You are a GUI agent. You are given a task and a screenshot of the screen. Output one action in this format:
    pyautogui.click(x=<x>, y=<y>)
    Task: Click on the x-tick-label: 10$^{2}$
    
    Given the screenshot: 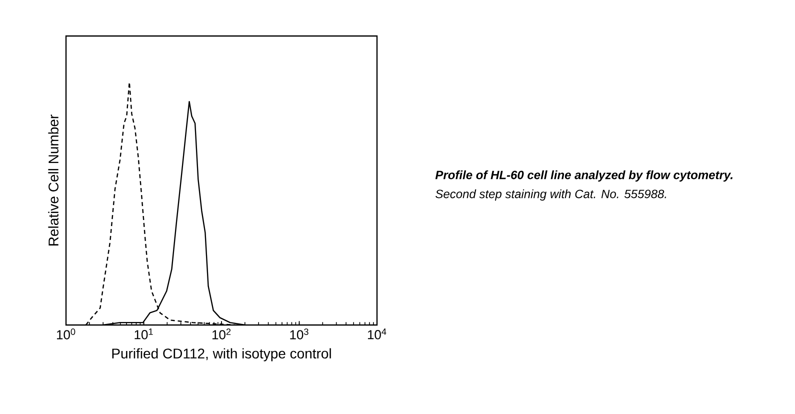 What is the action you would take?
    pyautogui.click(x=221, y=334)
    